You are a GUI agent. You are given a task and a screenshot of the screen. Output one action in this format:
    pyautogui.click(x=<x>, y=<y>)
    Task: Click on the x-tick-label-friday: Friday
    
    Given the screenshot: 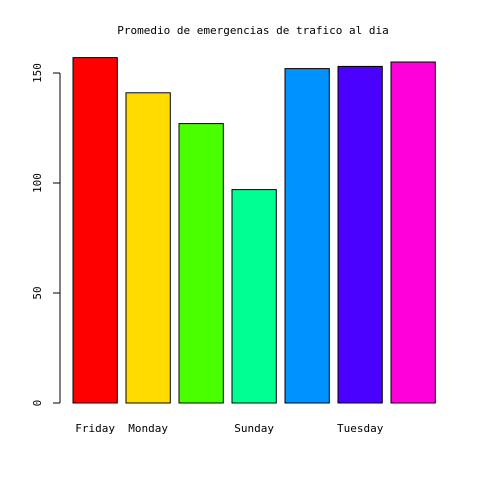 What is the action you would take?
    pyautogui.click(x=95, y=428)
    